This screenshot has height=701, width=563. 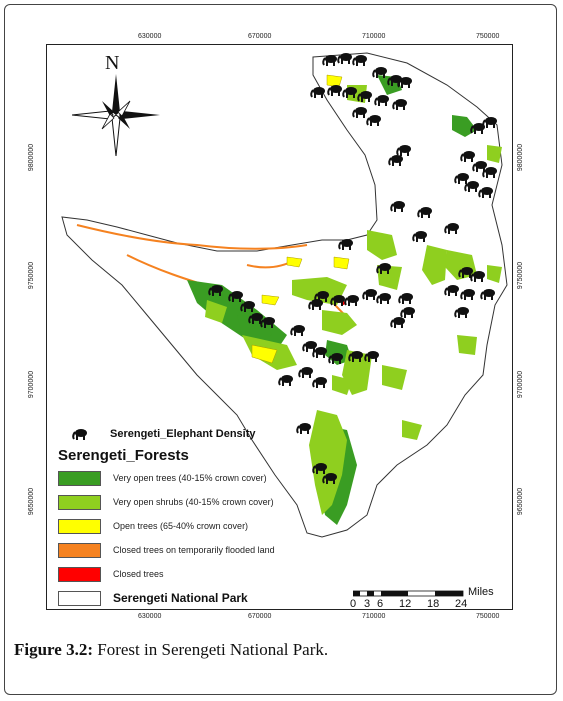 I want to click on north-label: N, so click(x=112, y=63).